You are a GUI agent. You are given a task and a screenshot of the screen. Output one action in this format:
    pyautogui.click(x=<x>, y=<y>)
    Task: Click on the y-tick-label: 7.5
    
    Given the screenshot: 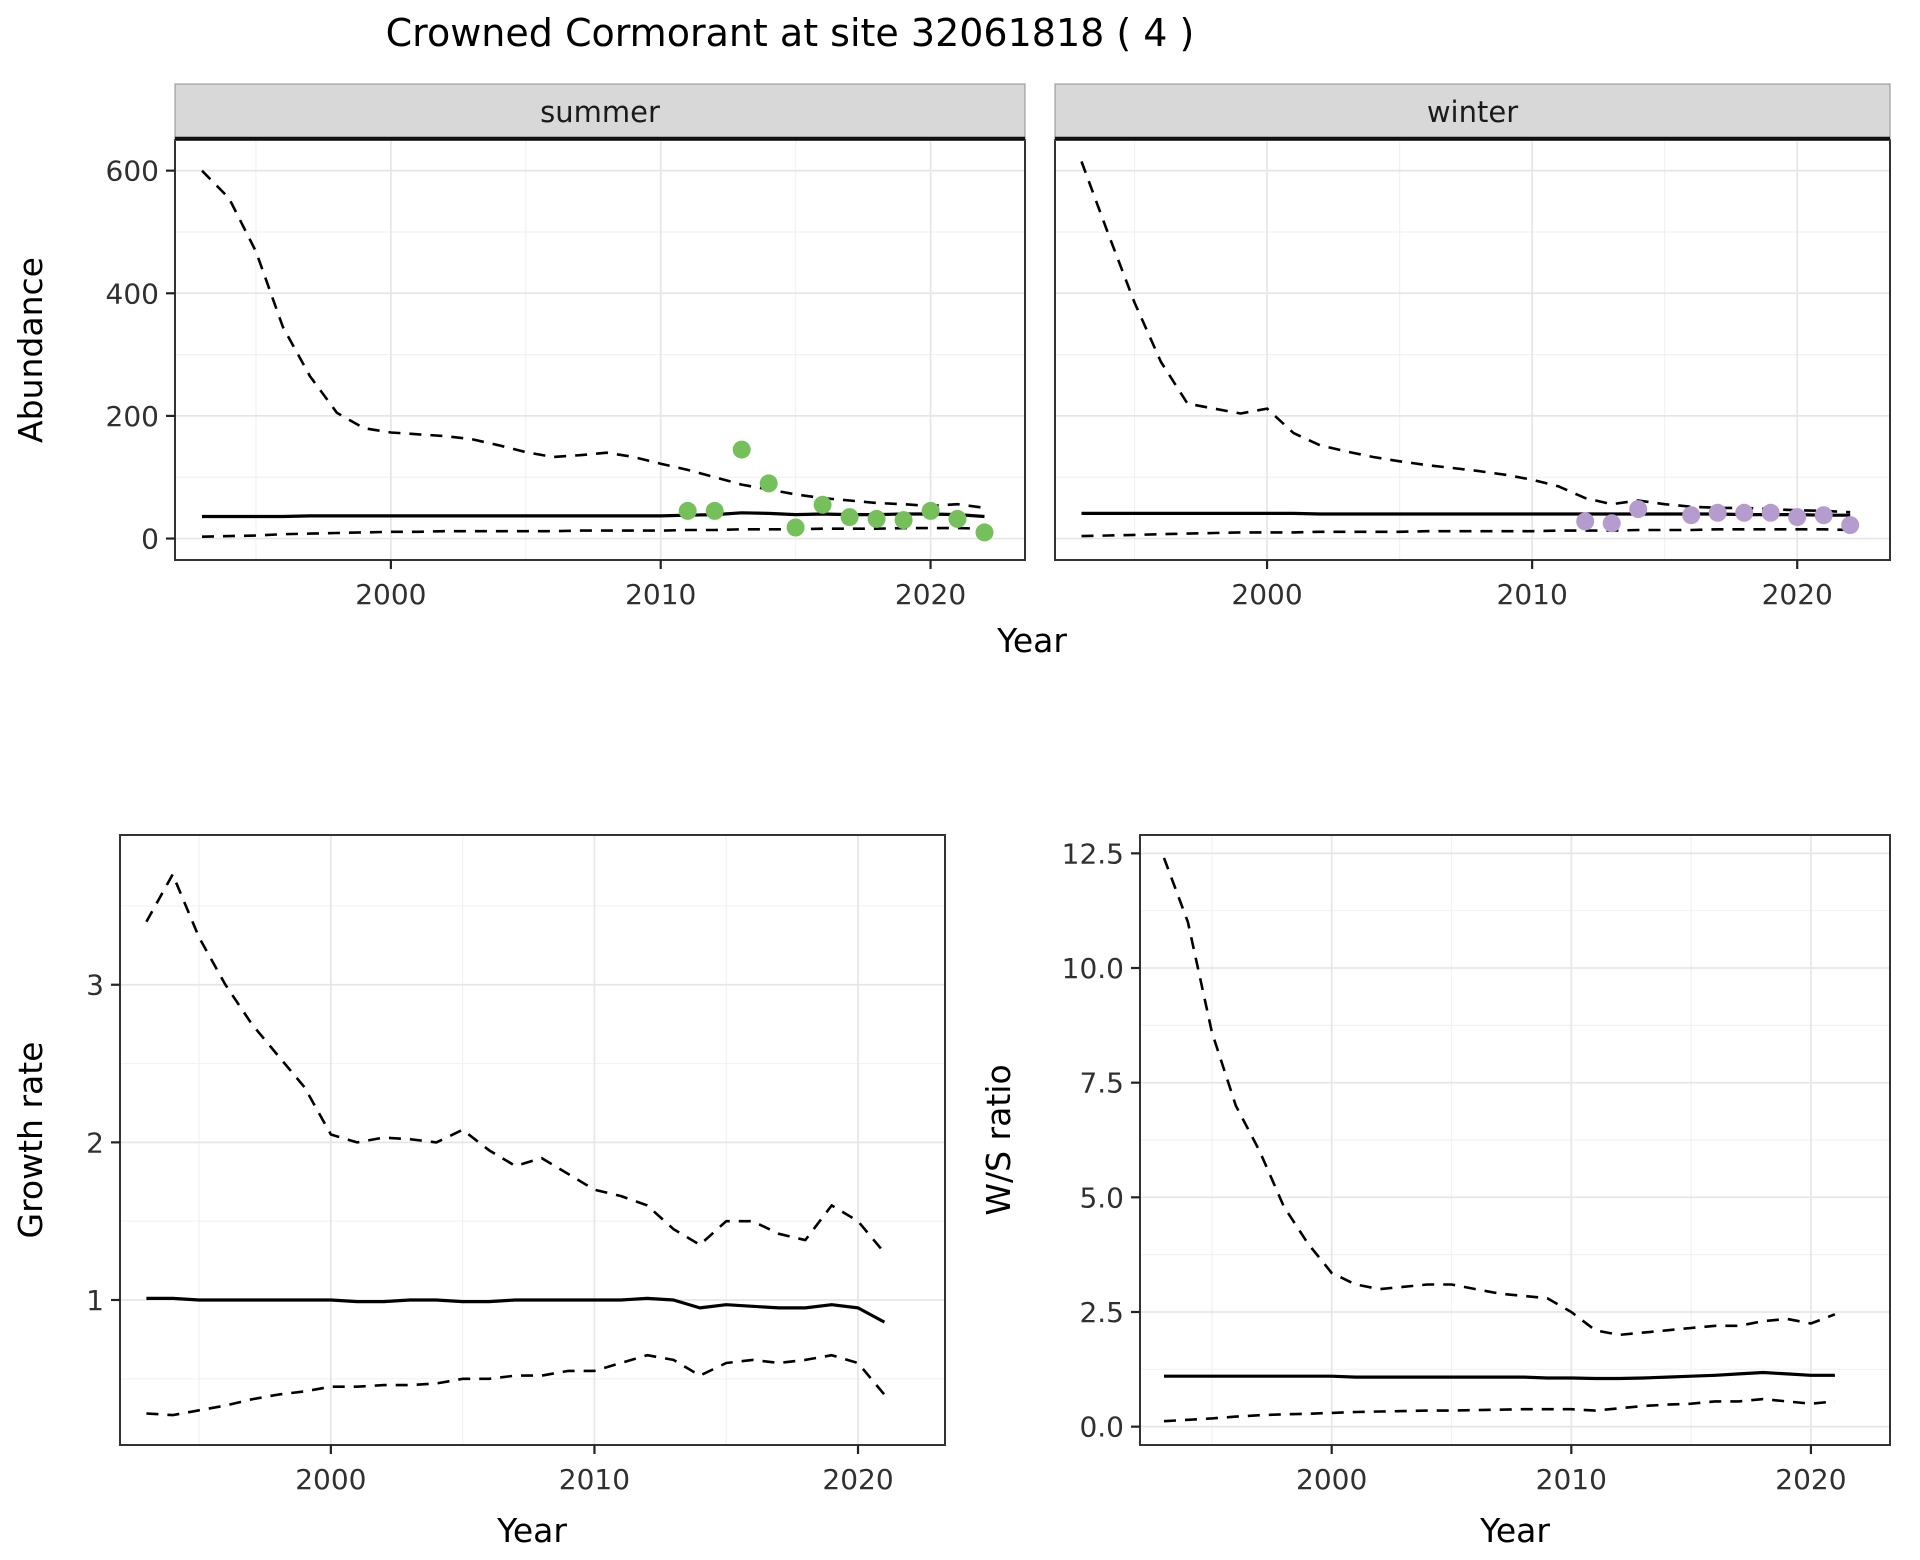 What is the action you would take?
    pyautogui.click(x=1101, y=1083)
    